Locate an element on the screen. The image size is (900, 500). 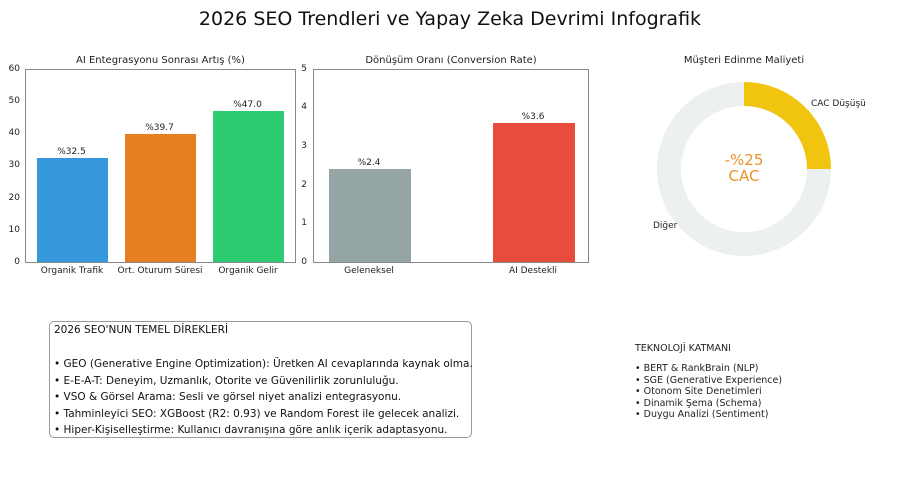
tech-item: • SGE (Generative Experience) is located at coordinates (709, 380).